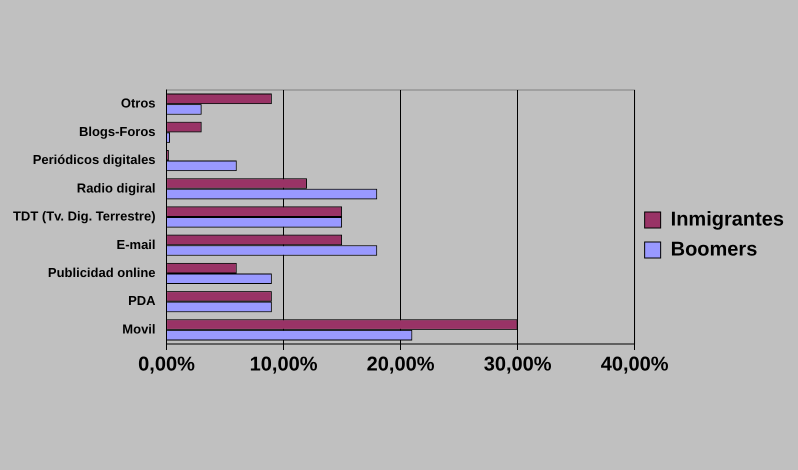 This screenshot has height=470, width=798. Describe the element at coordinates (634, 365) in the screenshot. I see `x-tick-label: 40,00%` at that location.